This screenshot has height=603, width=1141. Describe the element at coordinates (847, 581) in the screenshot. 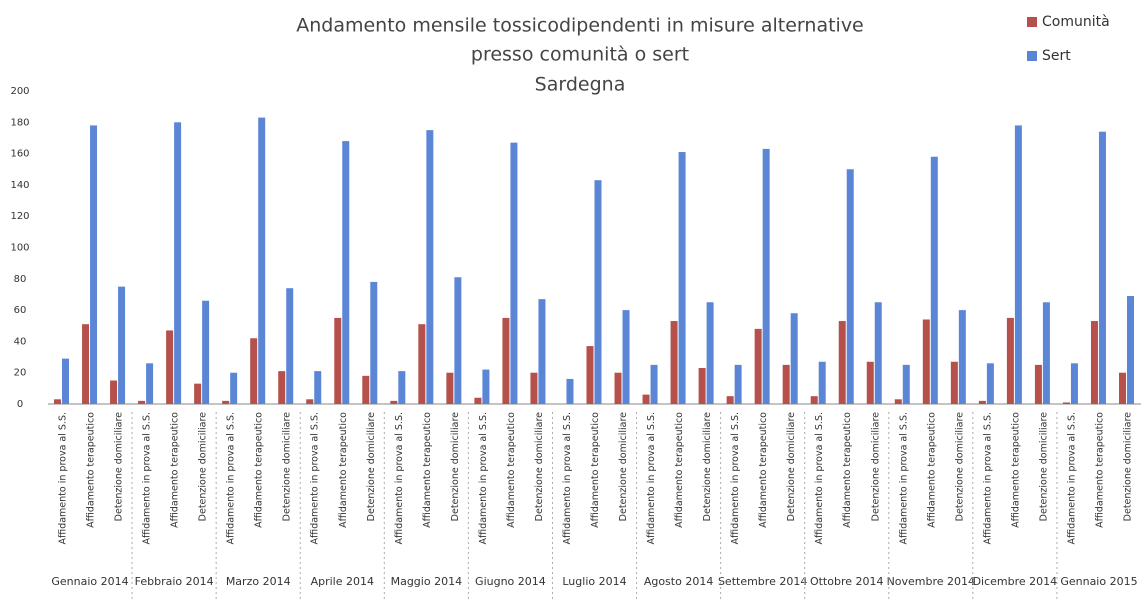

I see `group-label: Ottobre 2014` at that location.